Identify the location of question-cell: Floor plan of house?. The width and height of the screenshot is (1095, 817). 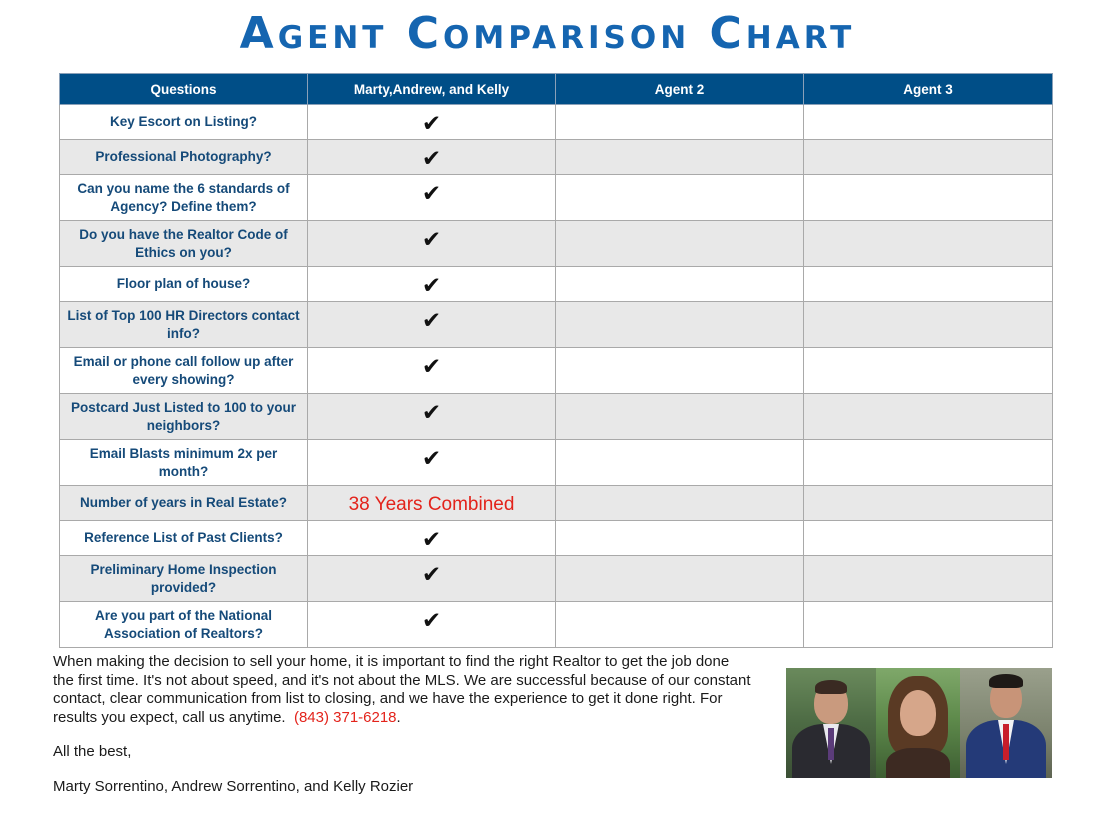
(183, 284).